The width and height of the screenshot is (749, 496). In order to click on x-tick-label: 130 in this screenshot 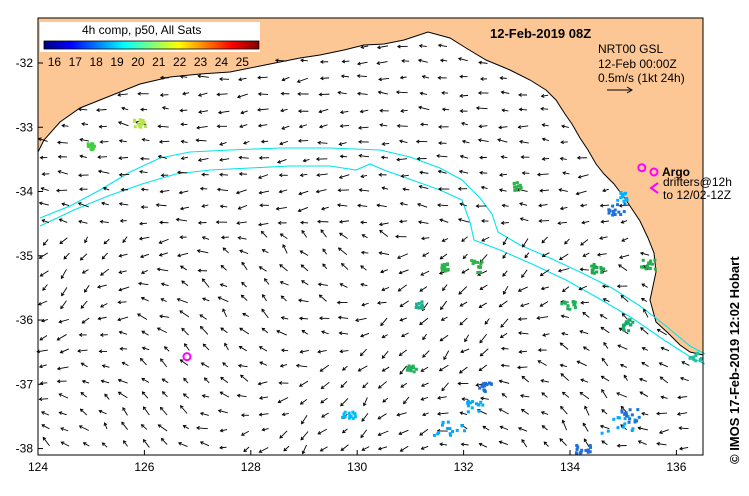, I will do `click(357, 467)`.